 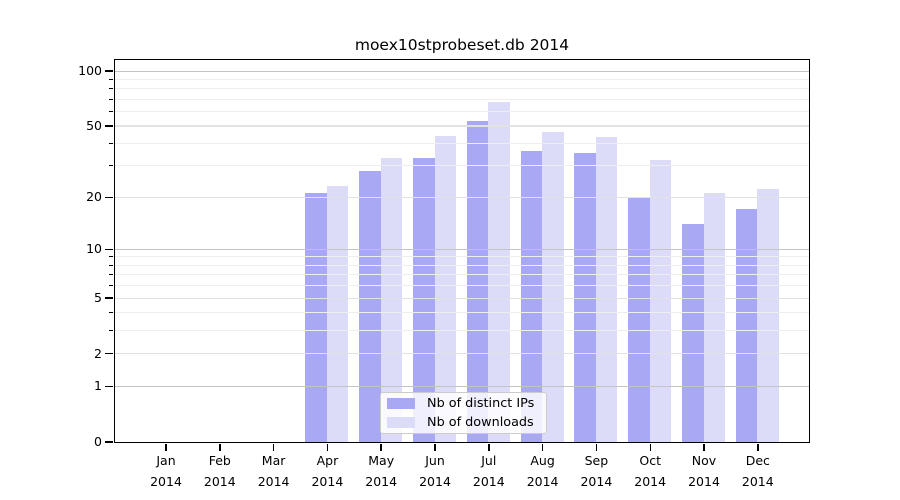 What do you see at coordinates (463, 413) in the screenshot?
I see `legend: Nb of distinct IPs Nb of downloads` at bounding box center [463, 413].